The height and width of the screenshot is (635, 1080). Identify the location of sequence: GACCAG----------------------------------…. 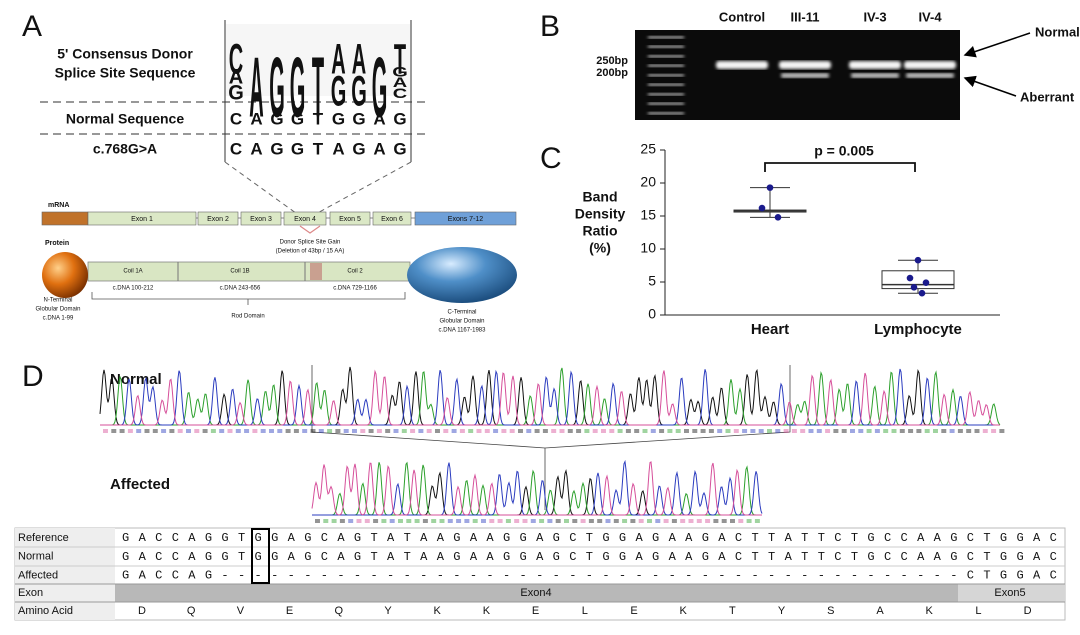
(589, 576).